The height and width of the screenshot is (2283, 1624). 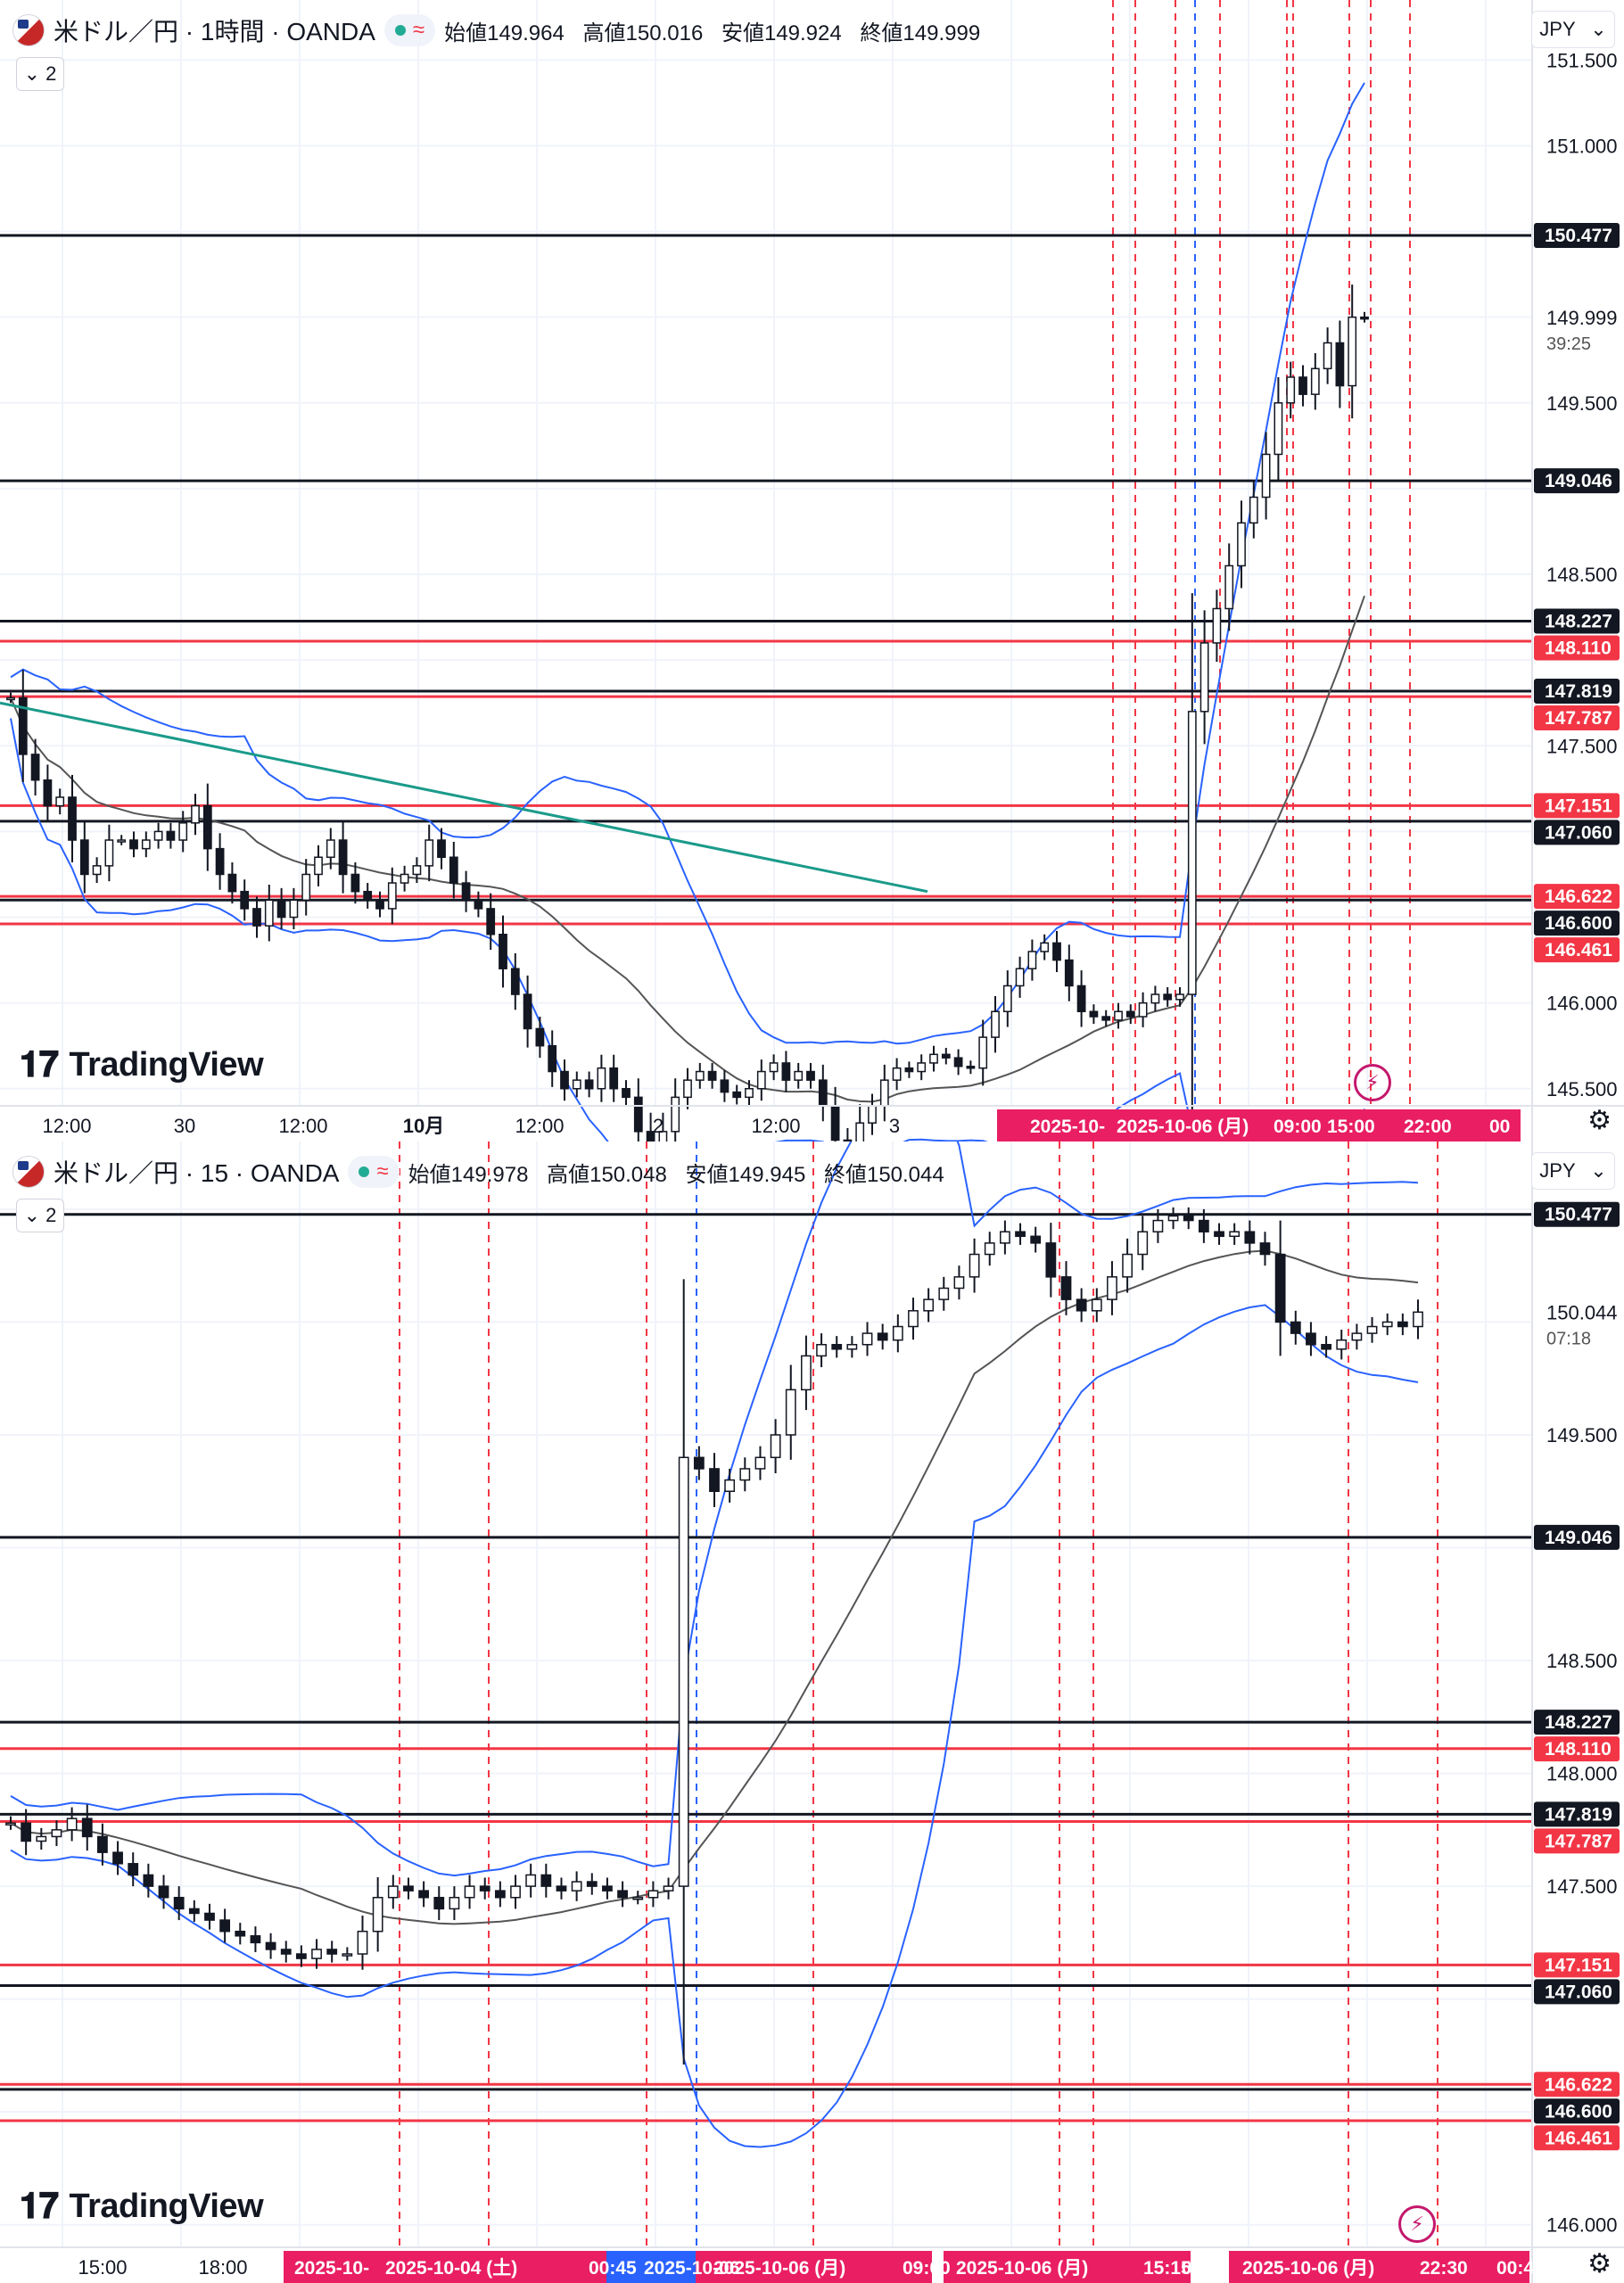 I want to click on date-pill-label: 2025-10-06, so click(x=691, y=2268).